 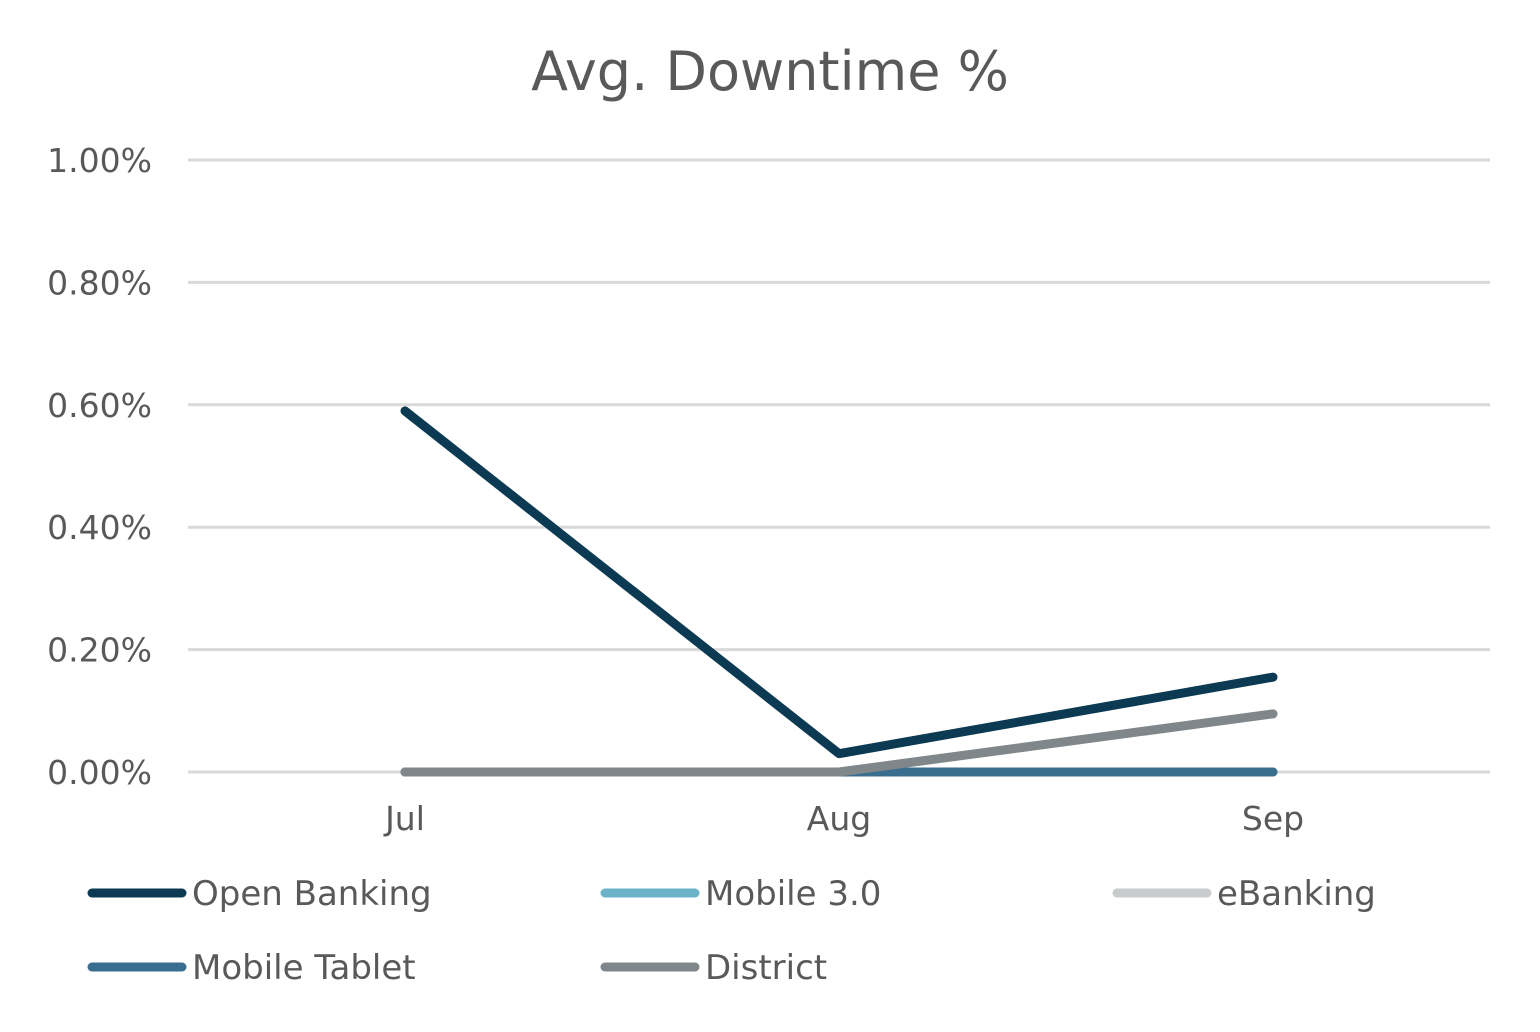 I want to click on legend-item-mobile-tablet: Mobile Tablet, so click(x=251, y=968).